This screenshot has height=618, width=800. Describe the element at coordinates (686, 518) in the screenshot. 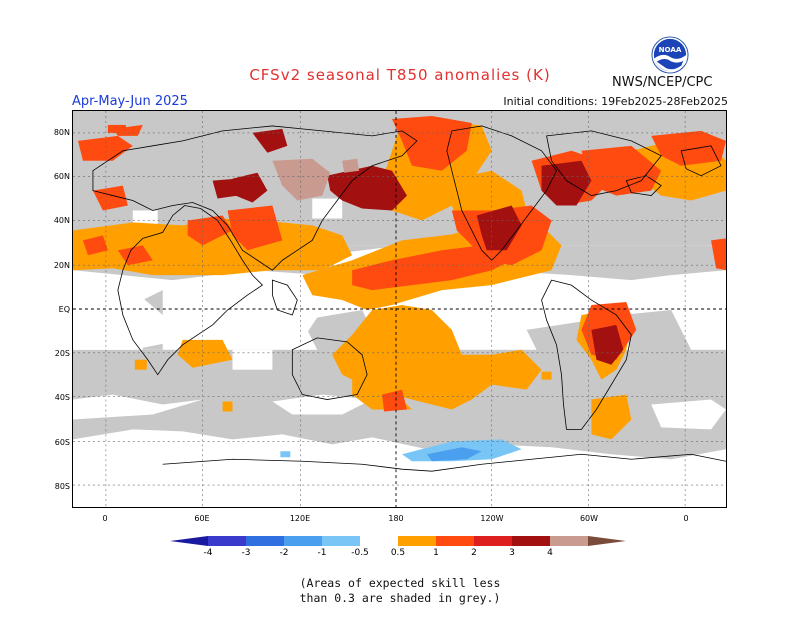

I see `lon-label-0-east: 0` at that location.